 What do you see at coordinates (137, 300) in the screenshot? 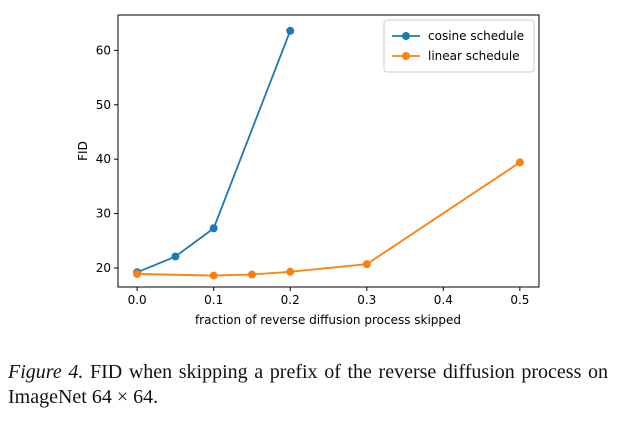
I see `x-tick-label: 0.0` at bounding box center [137, 300].